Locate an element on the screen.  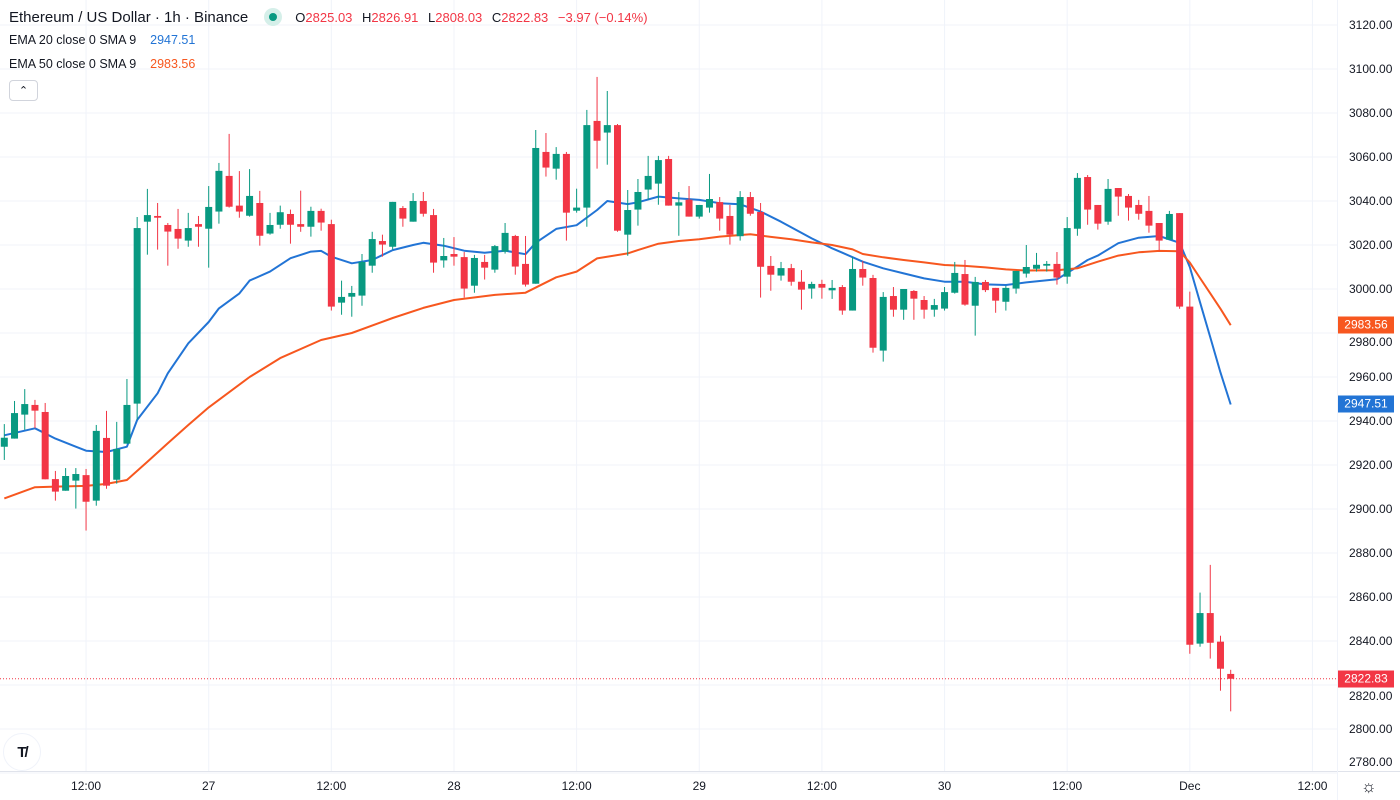
gear-icon: ☼ is located at coordinates (1369, 786).